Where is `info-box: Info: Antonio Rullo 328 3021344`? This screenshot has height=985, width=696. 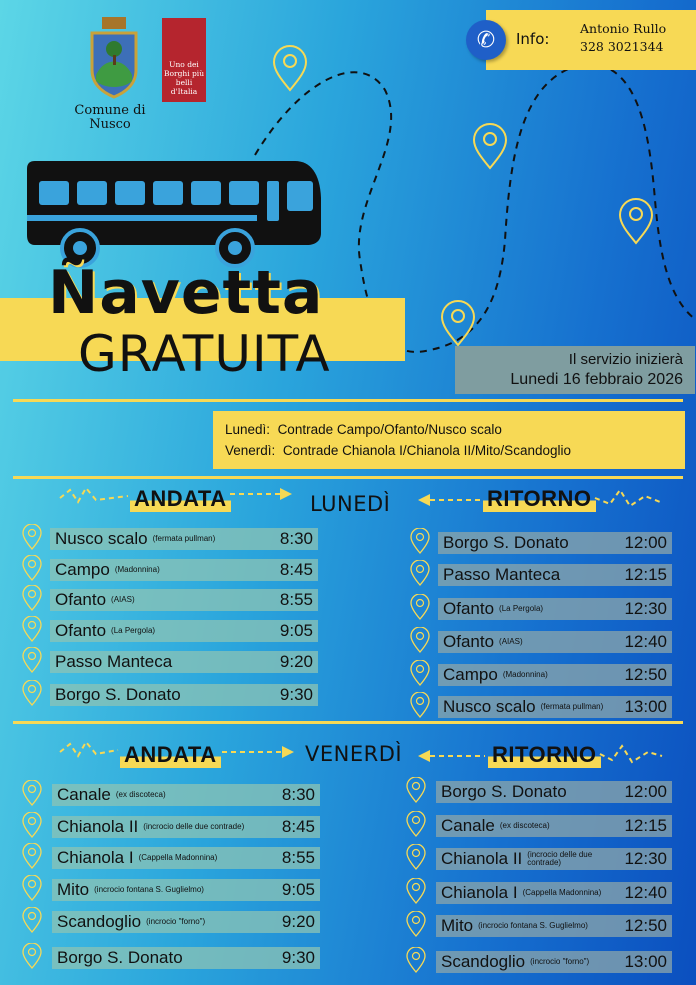 info-box: Info: Antonio Rullo 328 3021344 is located at coordinates (591, 40).